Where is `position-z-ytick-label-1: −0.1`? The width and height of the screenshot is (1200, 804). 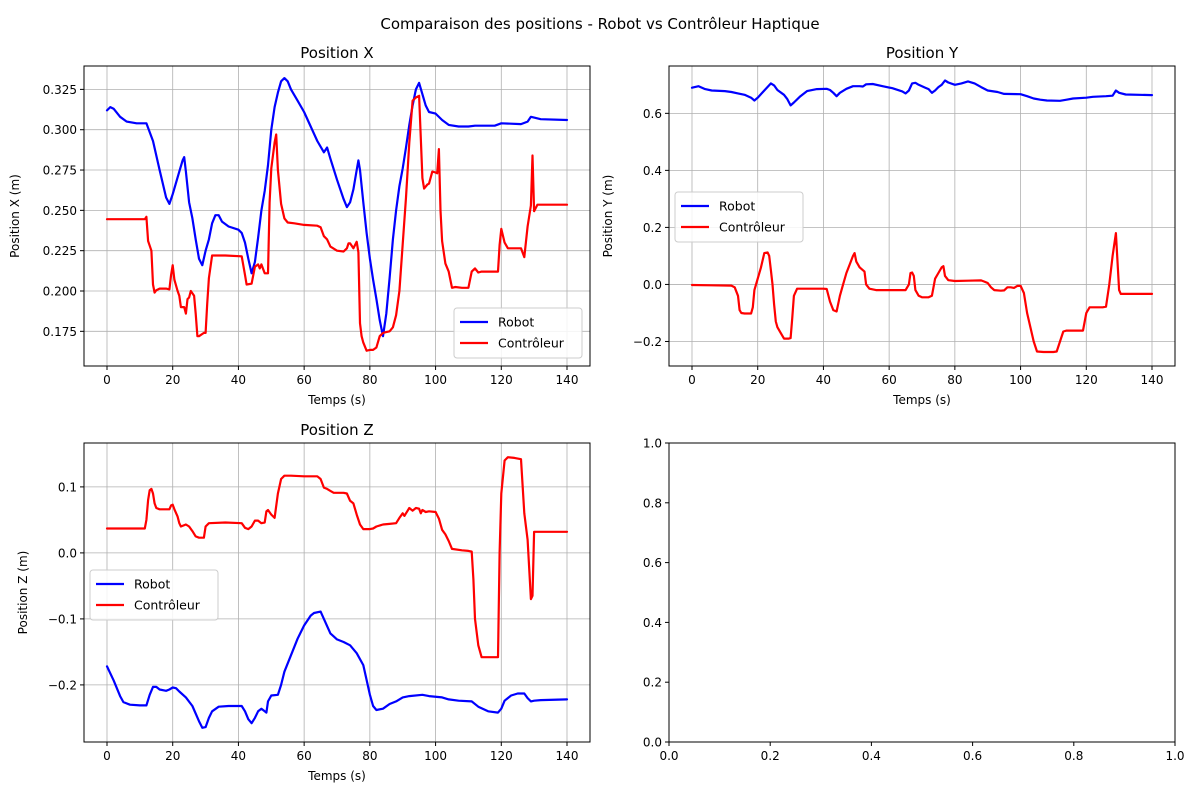
position-z-ytick-label-1: −0.1 is located at coordinates (62, 619).